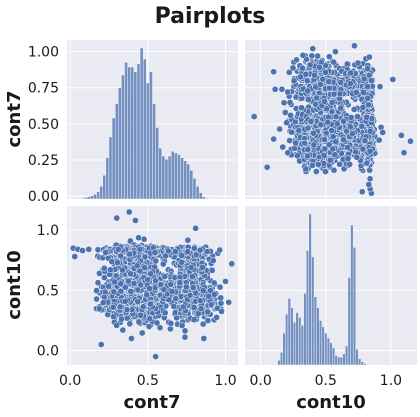  What do you see at coordinates (43, 161) in the screenshot?
I see `y-tick-label: 0.25` at bounding box center [43, 161].